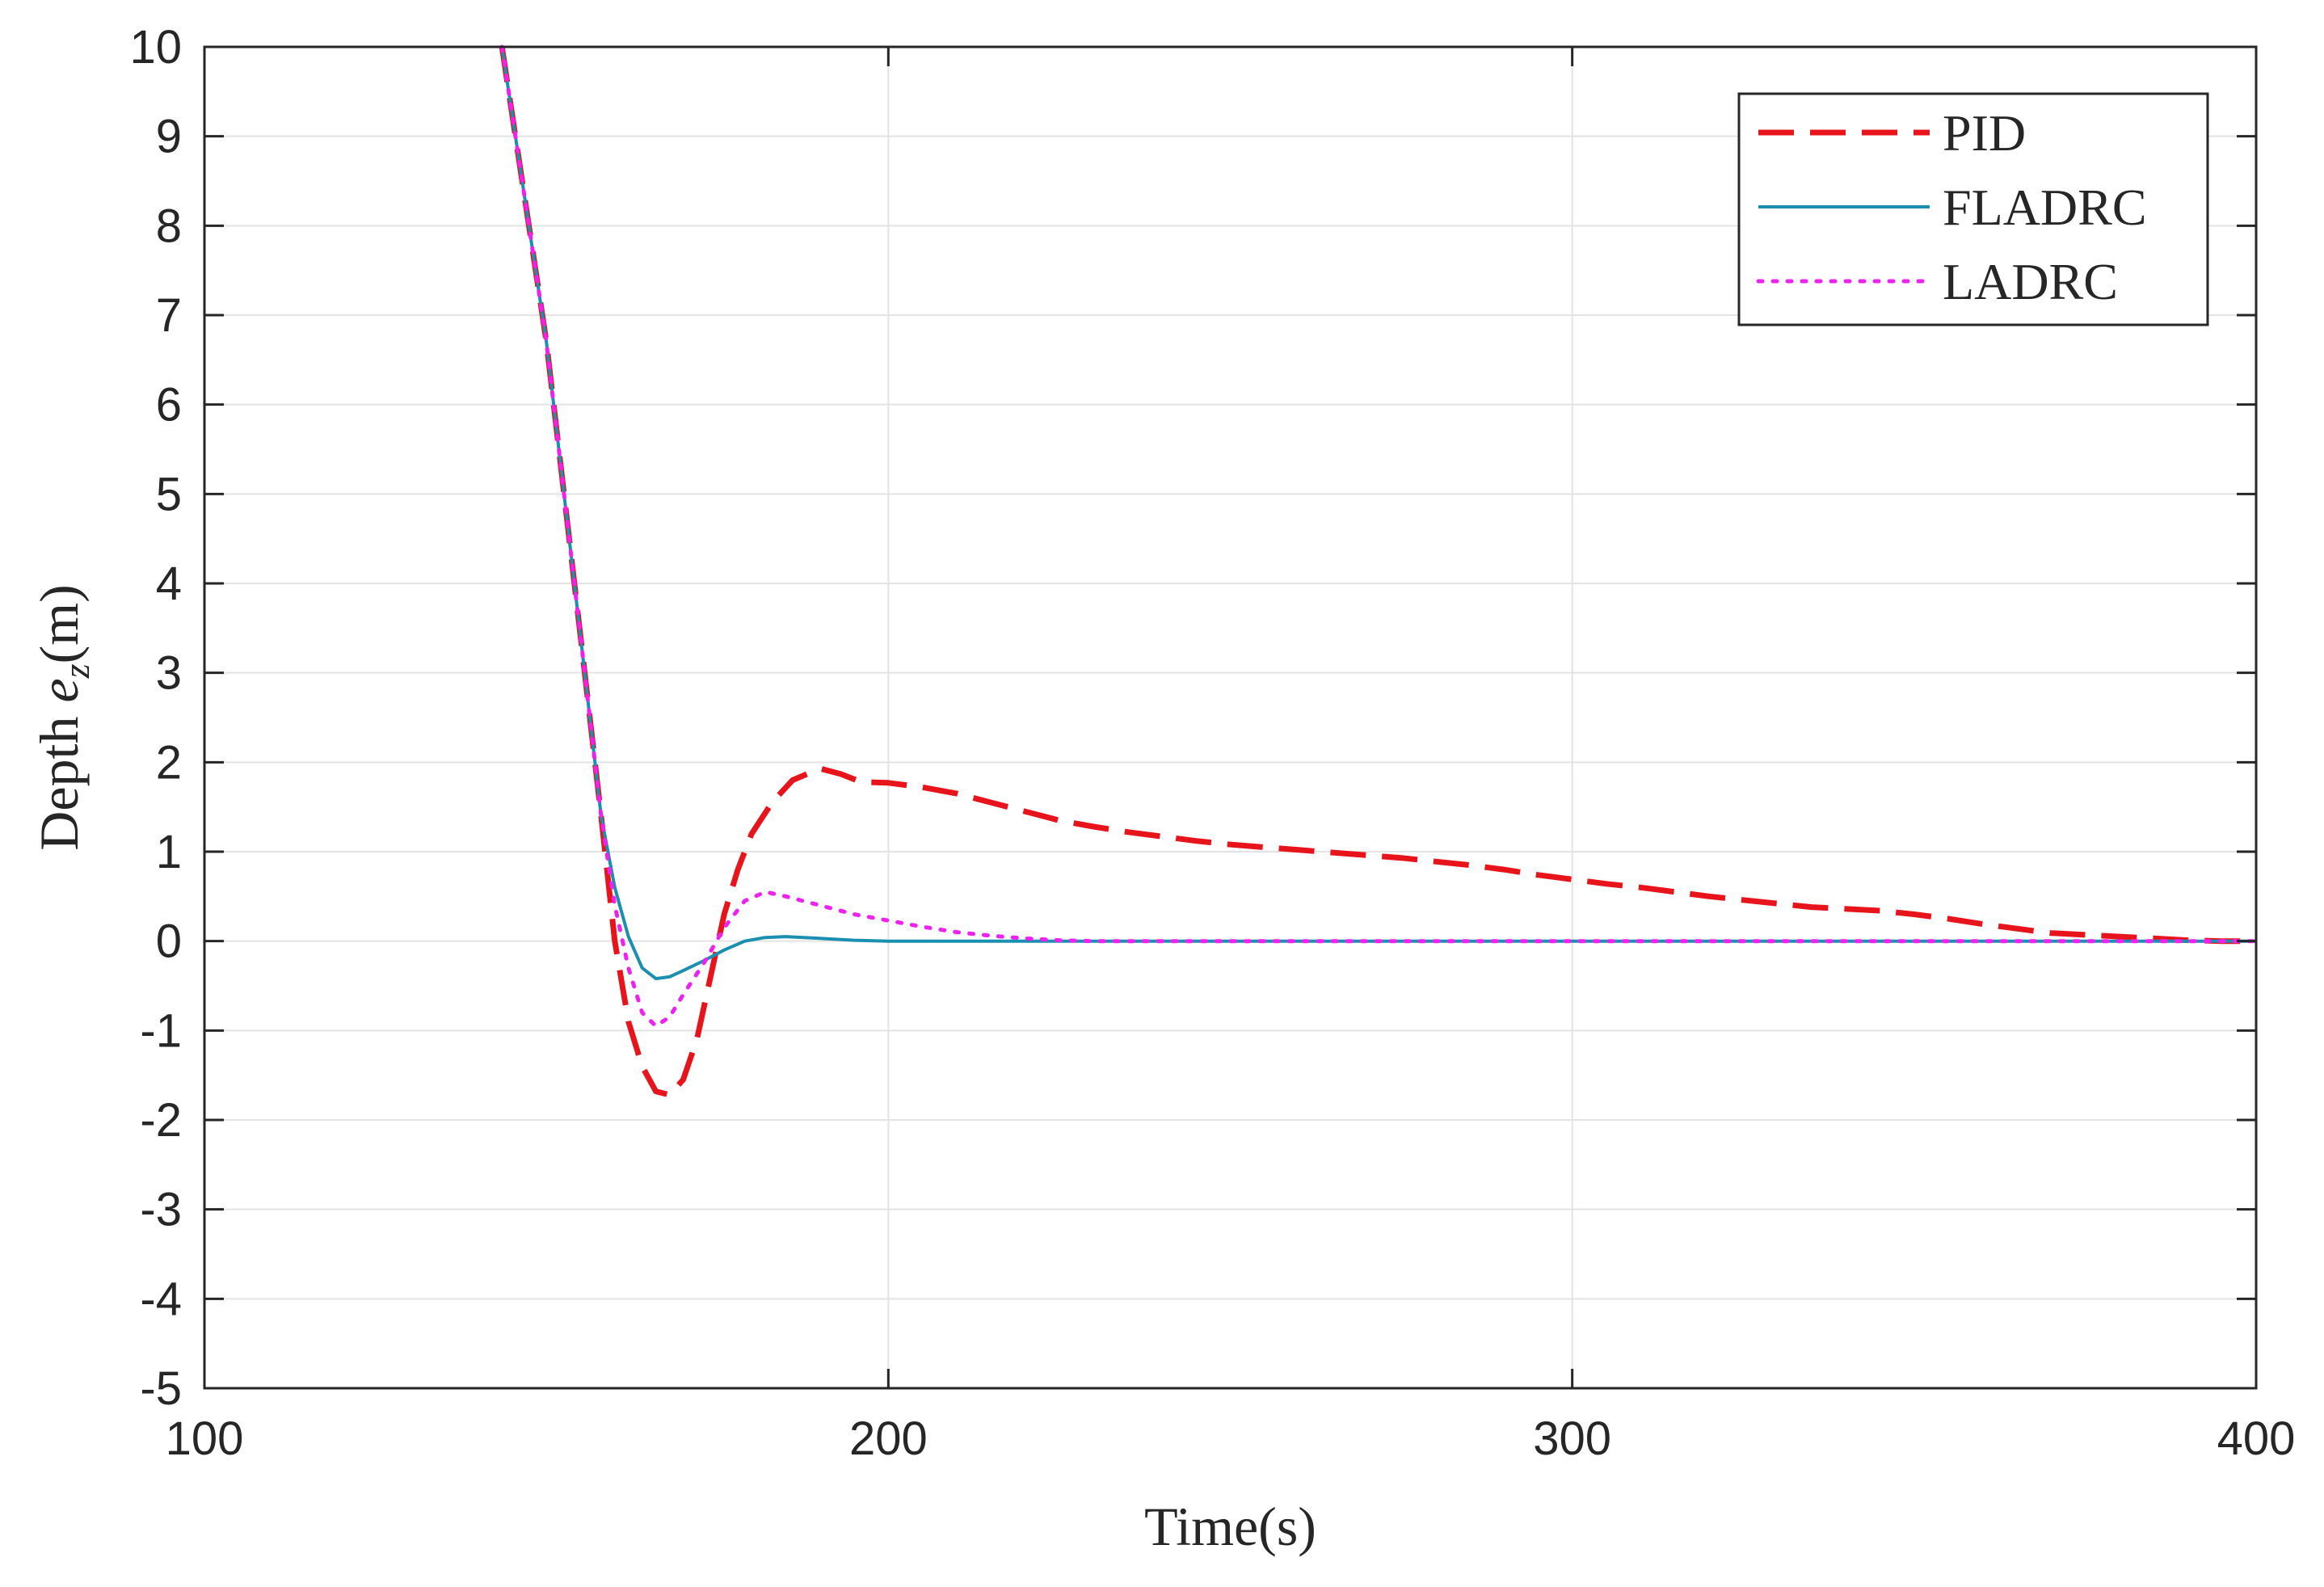 This screenshot has height=1587, width=2324. What do you see at coordinates (169, 584) in the screenshot?
I see `y-tick-label: 4` at bounding box center [169, 584].